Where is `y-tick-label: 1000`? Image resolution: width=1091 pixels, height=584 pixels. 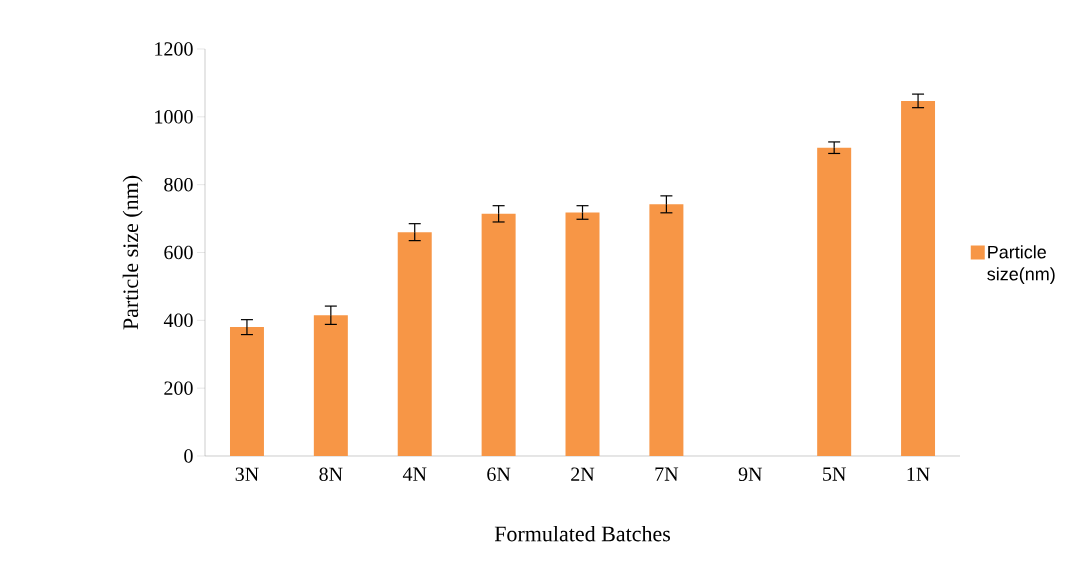 y-tick-label: 1000 is located at coordinates (174, 117).